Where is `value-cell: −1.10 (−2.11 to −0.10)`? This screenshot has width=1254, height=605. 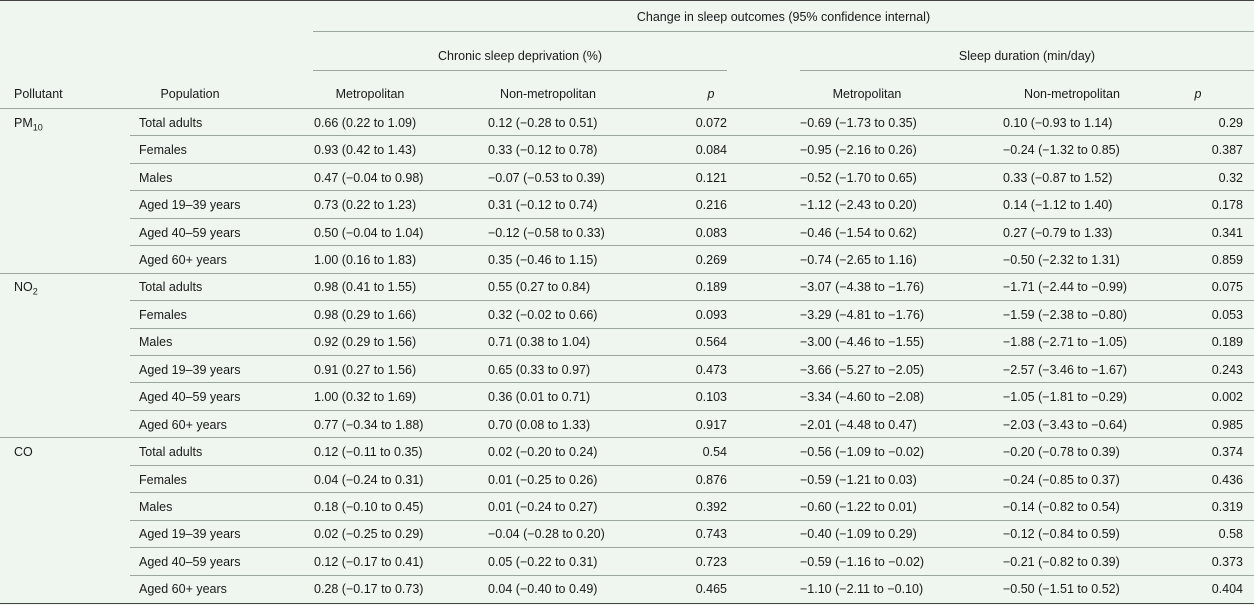
value-cell: −1.10 (−2.11 to −0.10) is located at coordinates (862, 589).